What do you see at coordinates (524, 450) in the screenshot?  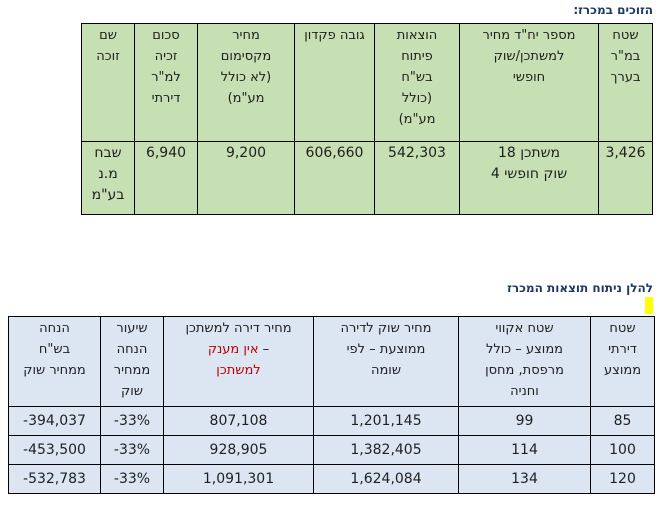 I see `cell-equiv-area: 114` at bounding box center [524, 450].